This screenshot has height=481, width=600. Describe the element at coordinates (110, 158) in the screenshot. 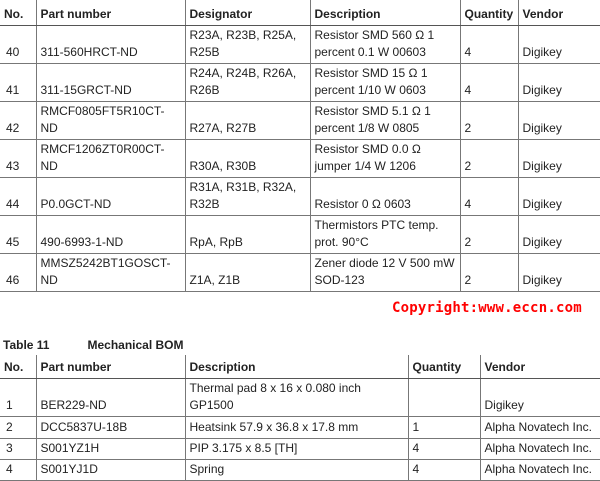

I see `table-cell: RMCF1206ZT0R00CT-ND` at that location.